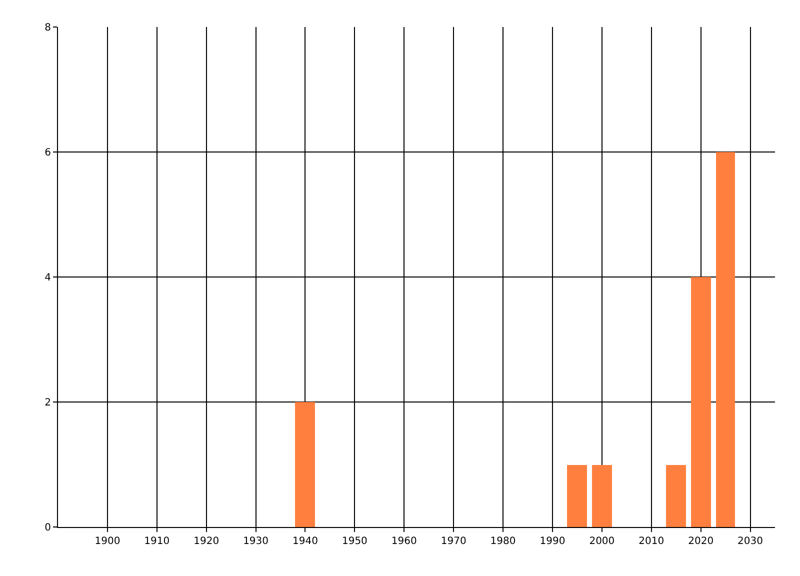 The width and height of the screenshot is (800, 576). I want to click on x-tick-label: 1960, so click(404, 541).